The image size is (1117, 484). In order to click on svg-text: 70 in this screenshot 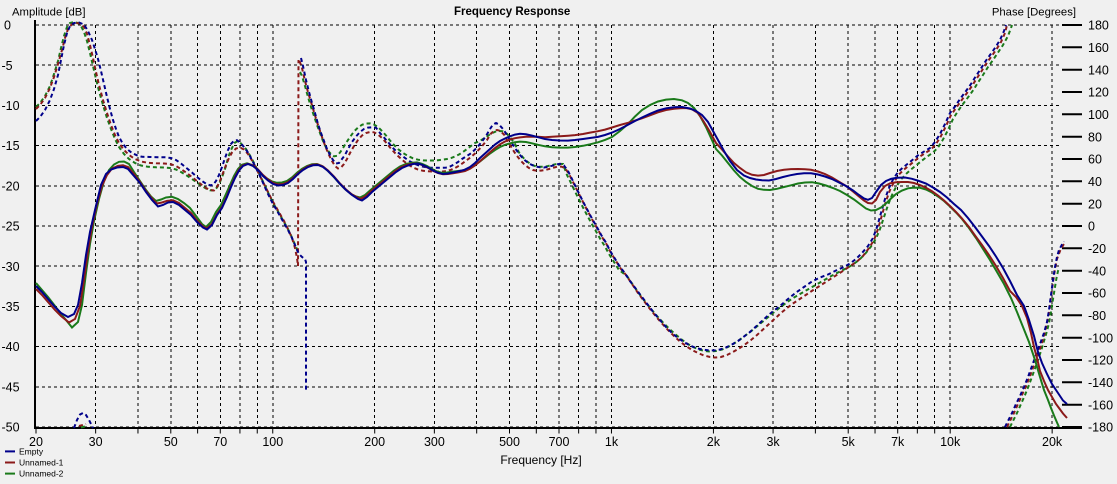, I will do `click(220, 442)`.